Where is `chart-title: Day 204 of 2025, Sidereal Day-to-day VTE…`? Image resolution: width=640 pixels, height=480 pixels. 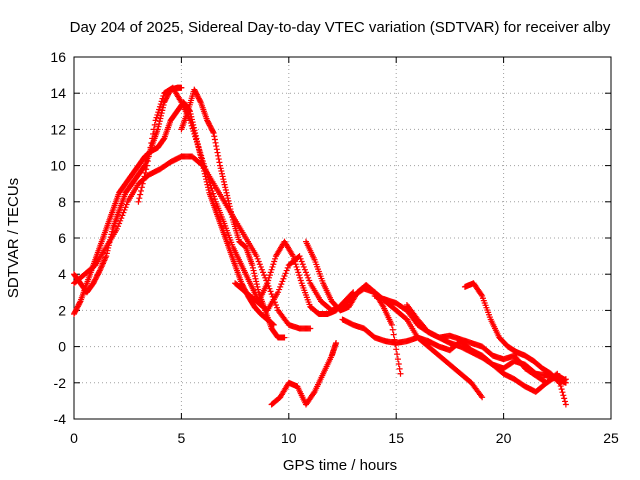 chart-title: Day 204 of 2025, Sidereal Day-to-day VTE… is located at coordinates (340, 27).